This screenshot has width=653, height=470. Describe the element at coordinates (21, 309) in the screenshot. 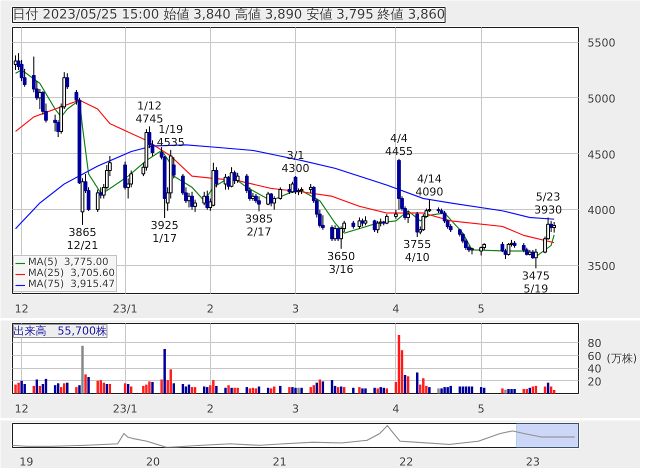

I see `x-tick-label: 12` at that location.